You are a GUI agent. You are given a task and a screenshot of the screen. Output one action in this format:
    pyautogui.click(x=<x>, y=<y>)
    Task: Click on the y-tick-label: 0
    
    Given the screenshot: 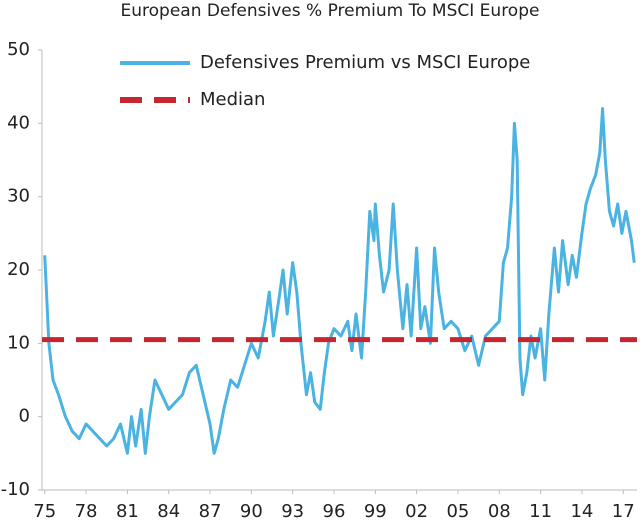 What is the action you would take?
    pyautogui.click(x=24, y=416)
    